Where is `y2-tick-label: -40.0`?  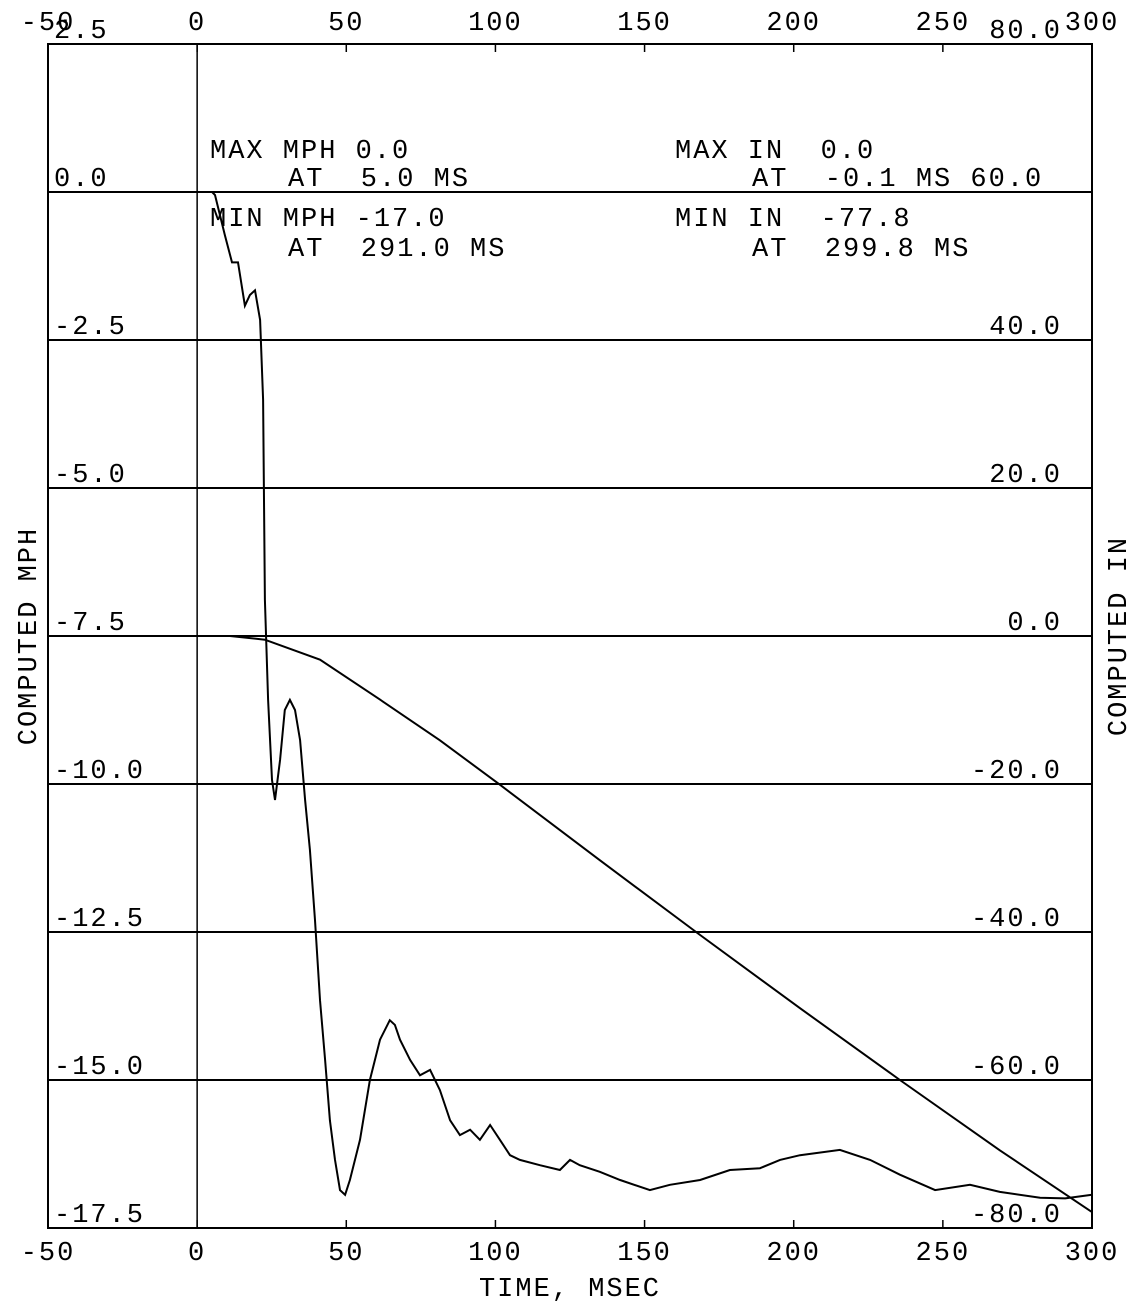
y2-tick-label: -40.0 is located at coordinates (1016, 920).